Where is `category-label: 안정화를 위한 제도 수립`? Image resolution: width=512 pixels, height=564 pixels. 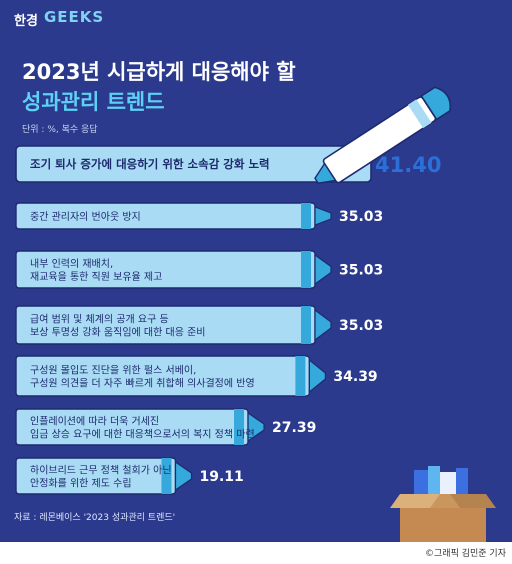 category-label: 안정화를 위한 제도 수립 is located at coordinates (81, 483).